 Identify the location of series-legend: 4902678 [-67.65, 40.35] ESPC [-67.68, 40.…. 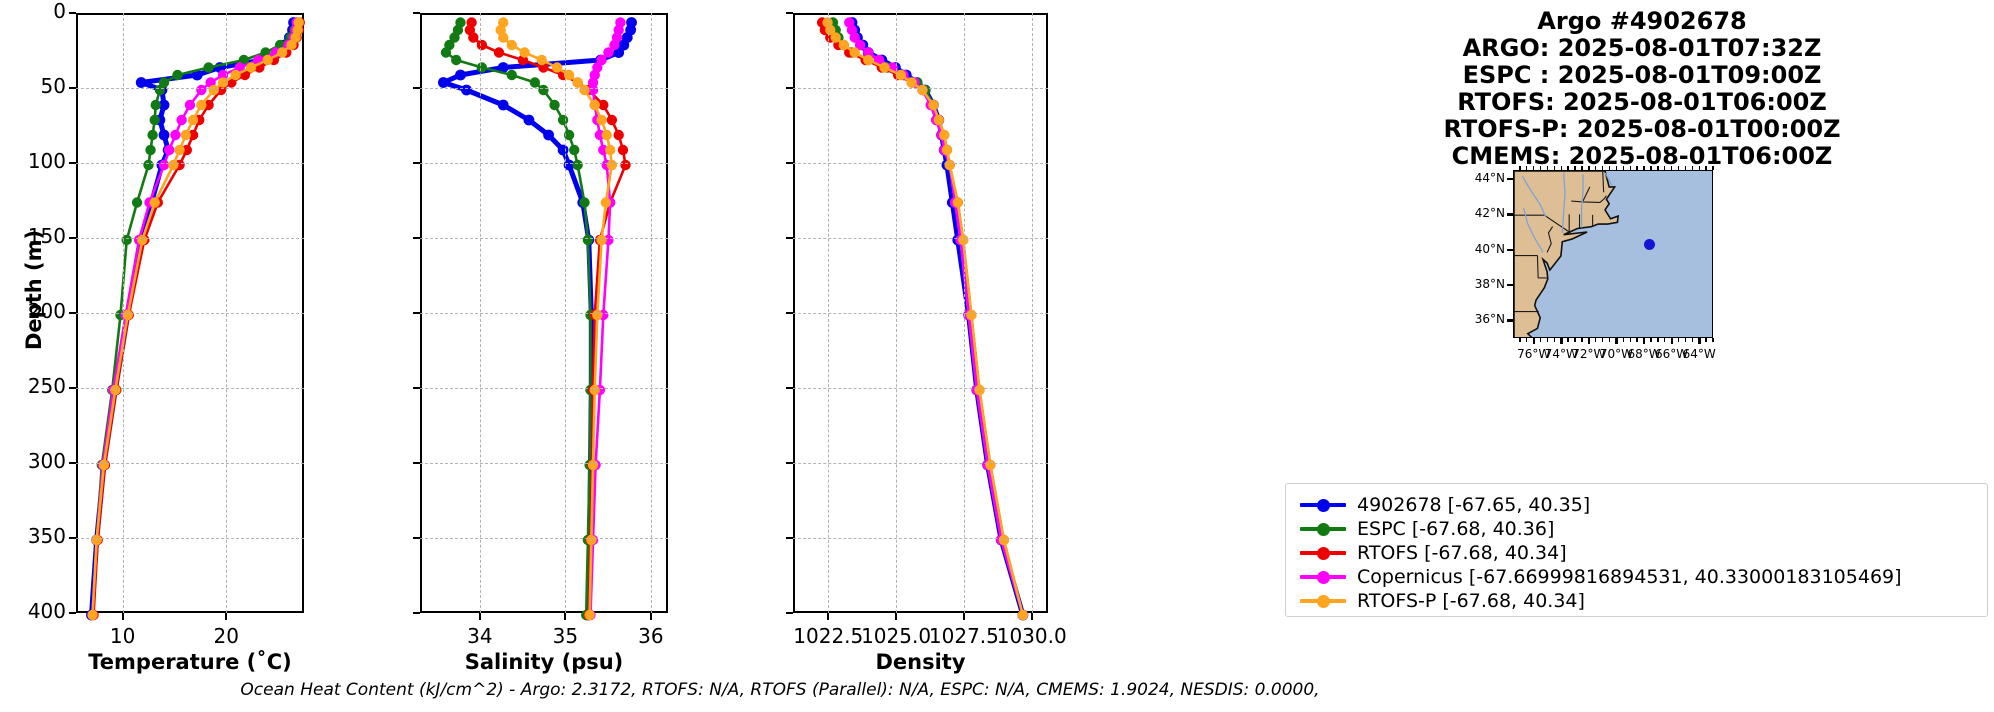
(1636, 550).